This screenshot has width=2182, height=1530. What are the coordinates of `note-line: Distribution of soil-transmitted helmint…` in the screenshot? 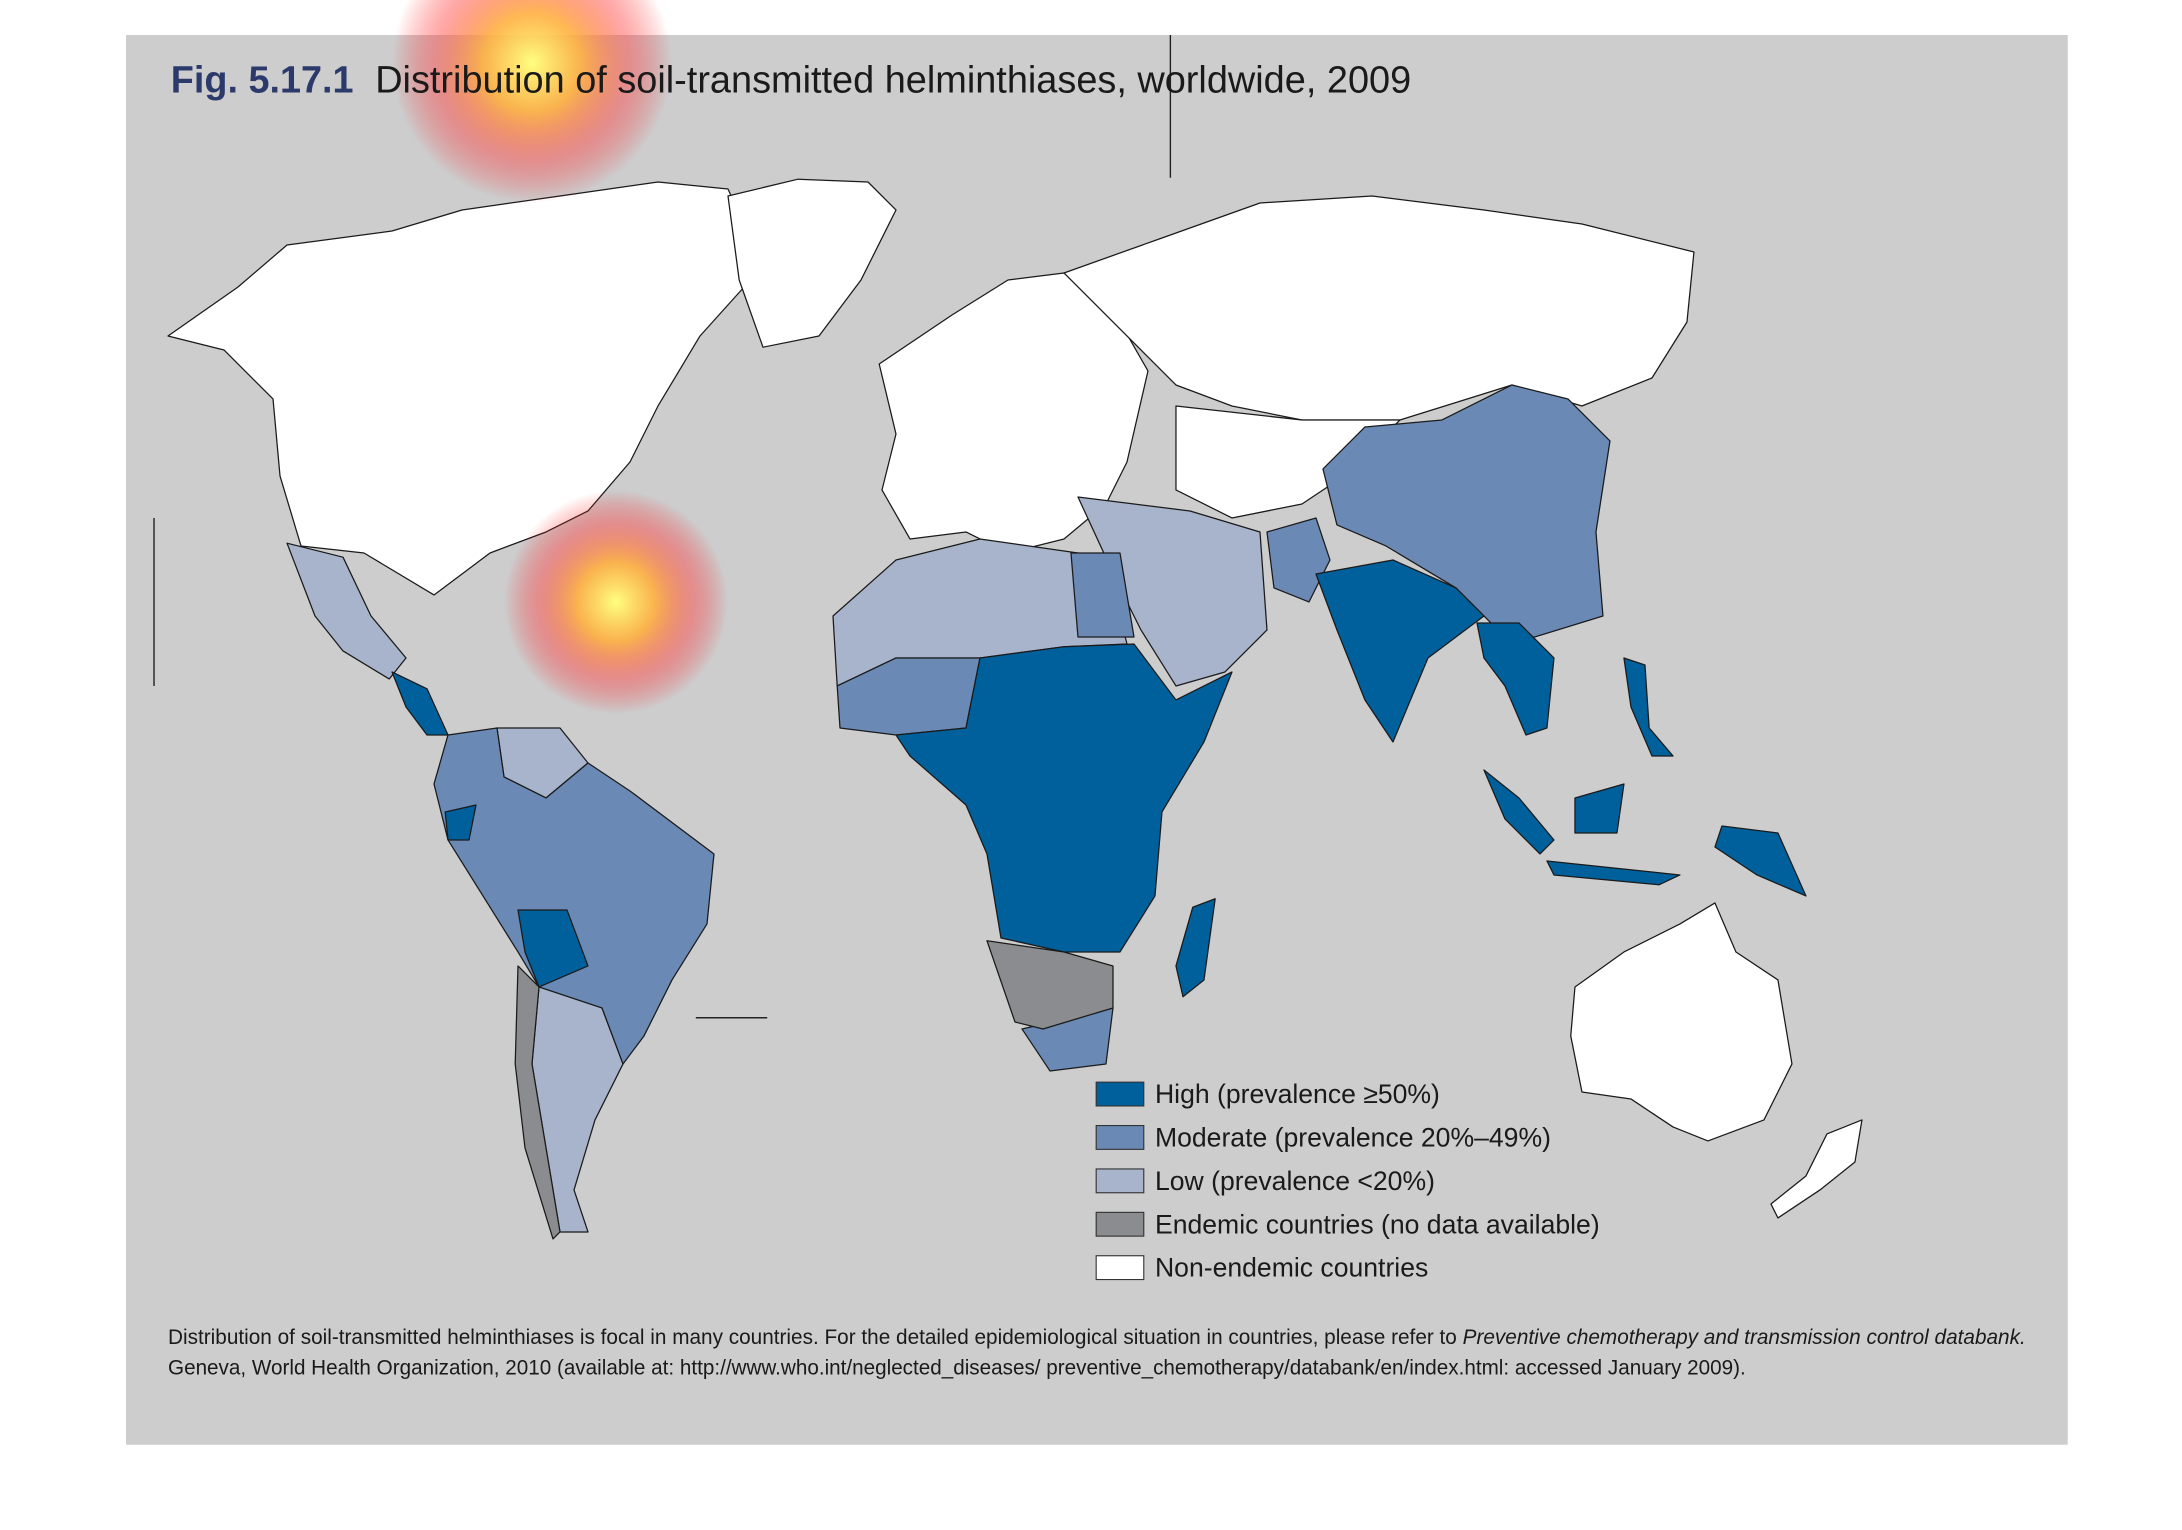 It's located at (1097, 1336).